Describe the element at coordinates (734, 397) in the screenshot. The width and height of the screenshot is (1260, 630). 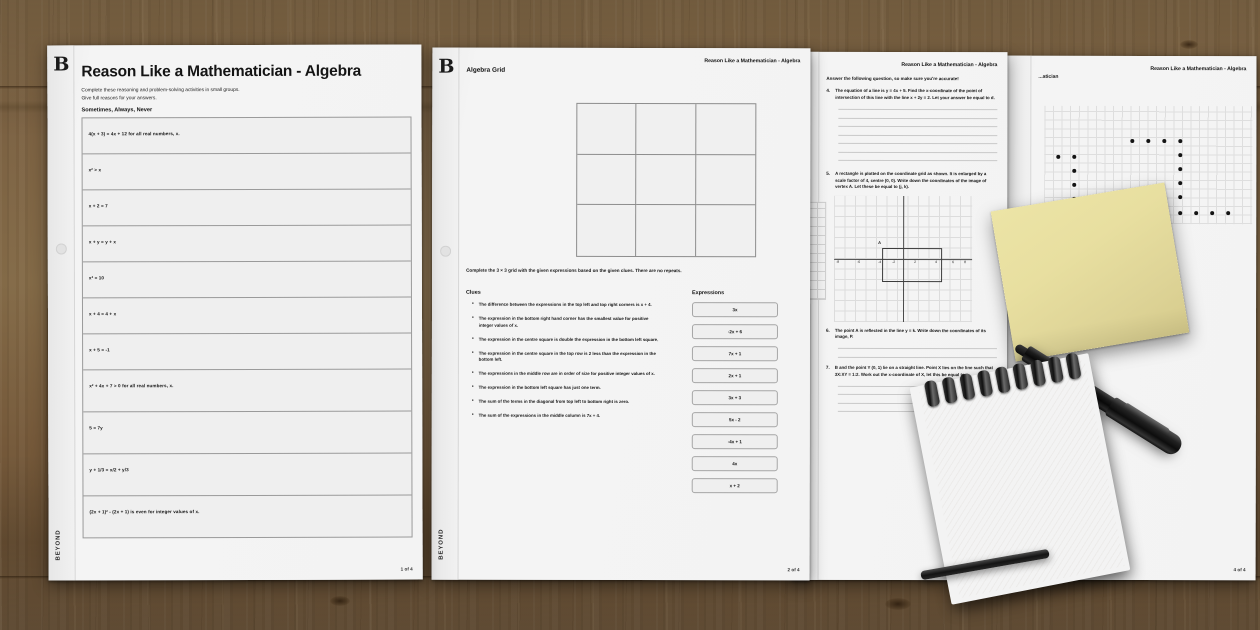
I see `expression-tile: 3x + 3` at that location.